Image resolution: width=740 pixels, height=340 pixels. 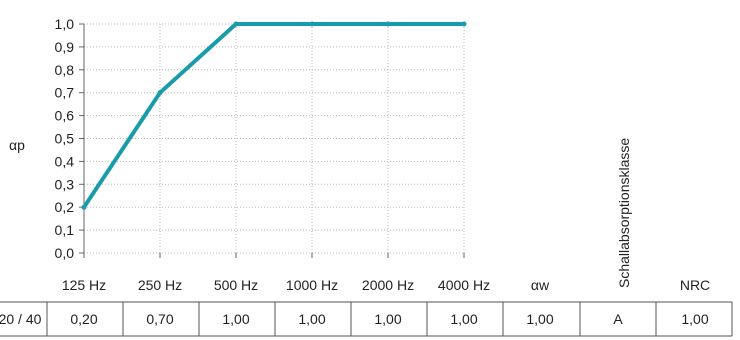 I want to click on y-tick-label: 0,4, so click(x=65, y=161).